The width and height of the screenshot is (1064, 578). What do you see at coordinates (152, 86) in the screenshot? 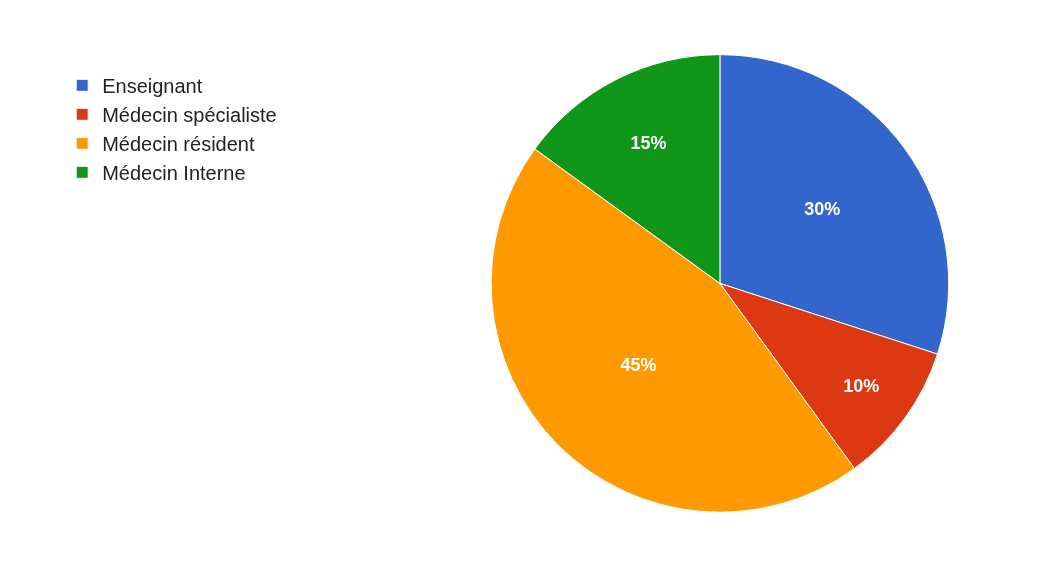
I see `legend-label: Enseignant` at bounding box center [152, 86].